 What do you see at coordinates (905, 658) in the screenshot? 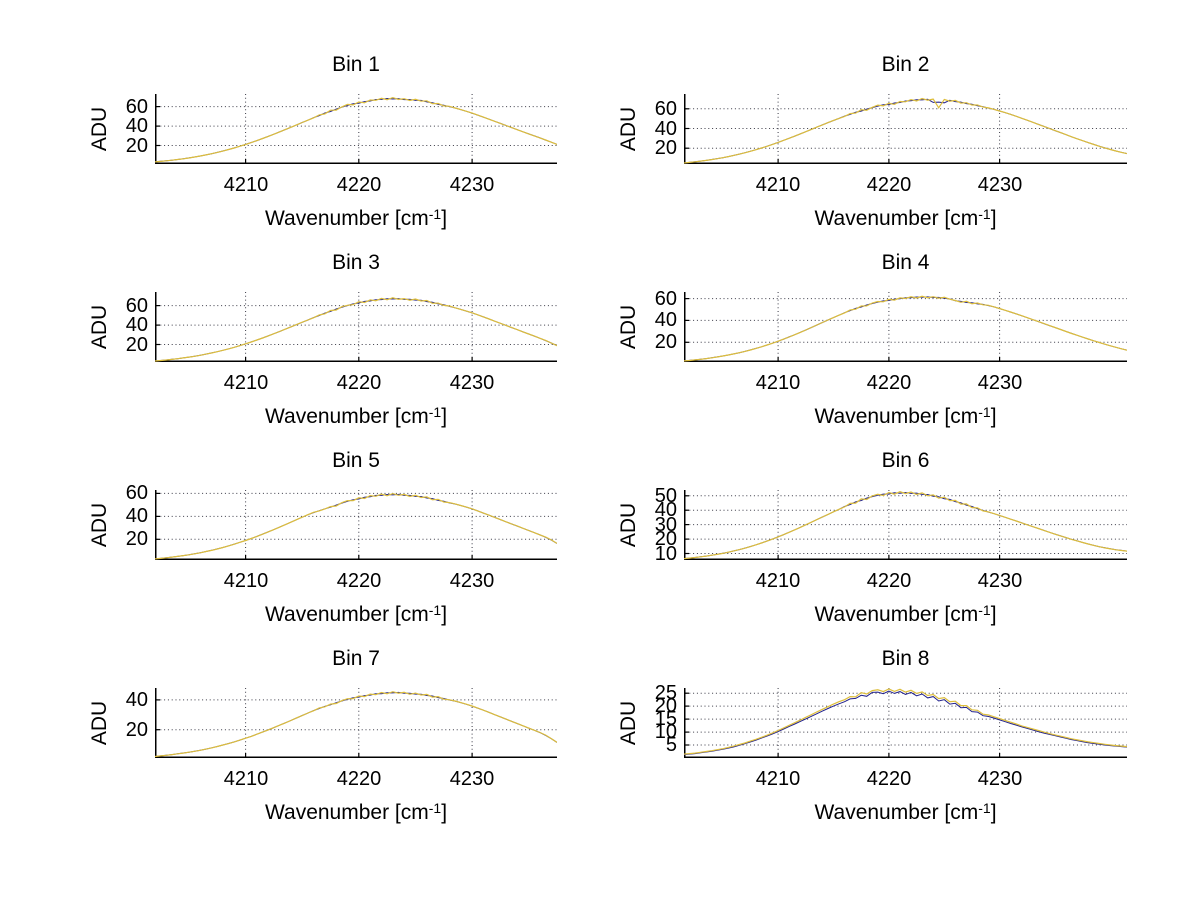
I see `plot-title: Bin 8` at bounding box center [905, 658].